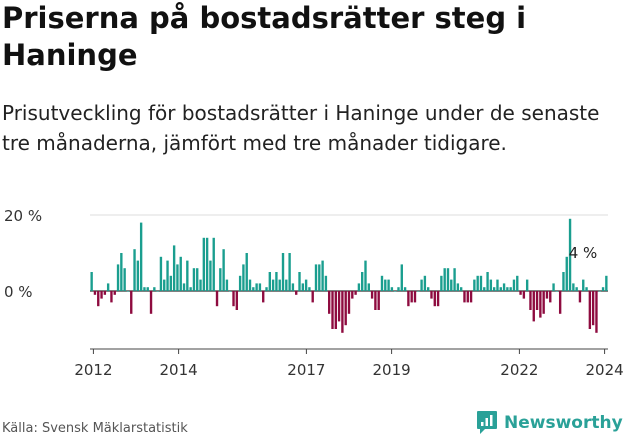 The height and width of the screenshot is (439, 631). Describe the element at coordinates (264, 36) in the screenshot. I see `chart-title: Priserna på bostadsrätter steg i Haninge` at that location.